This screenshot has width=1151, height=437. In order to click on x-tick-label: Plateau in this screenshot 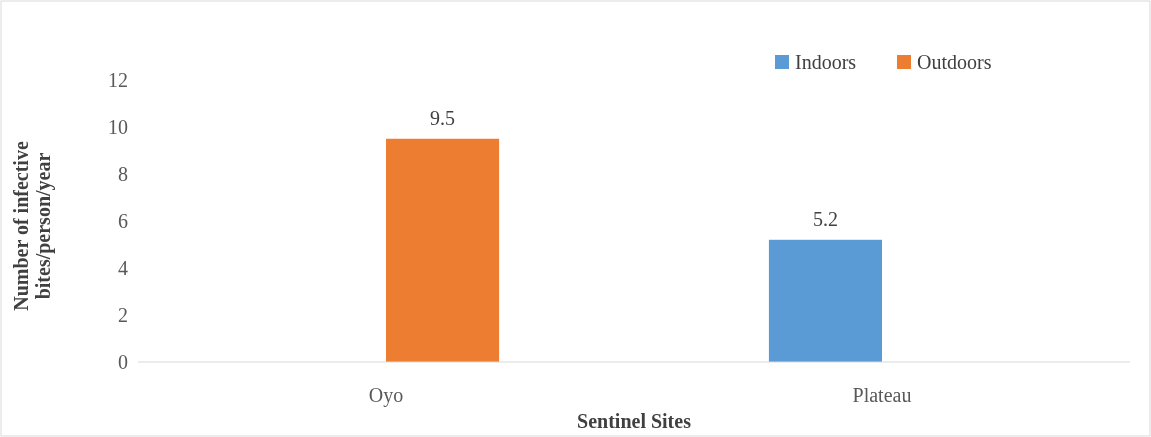, I will do `click(882, 395)`.